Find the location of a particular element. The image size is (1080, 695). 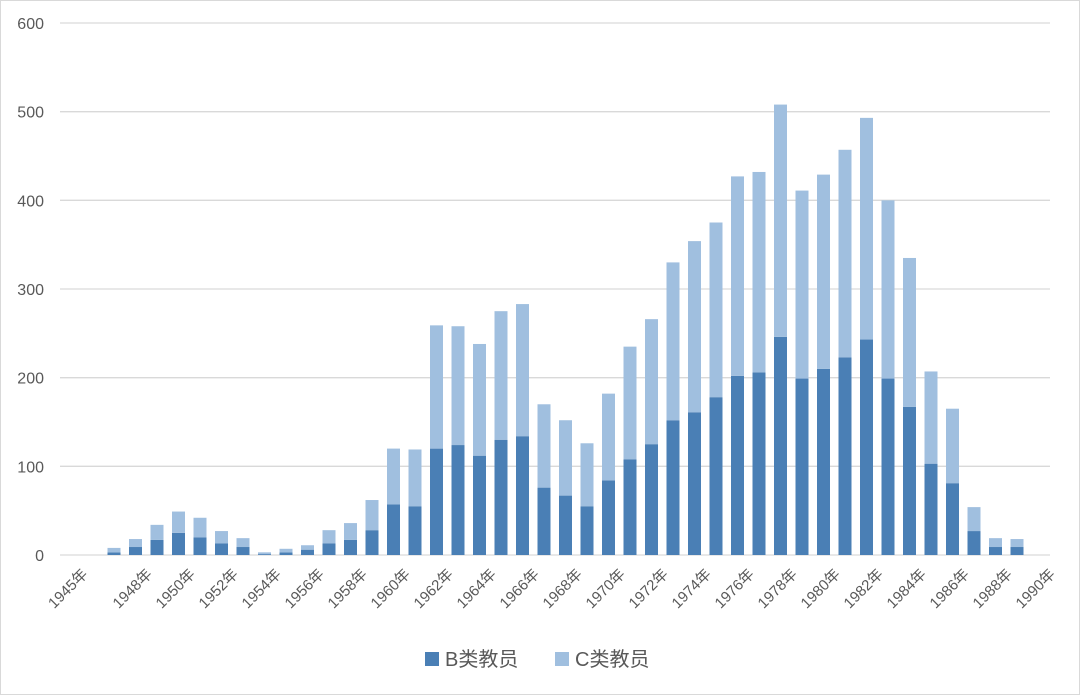

y-tick-label: 500 is located at coordinates (30, 113).